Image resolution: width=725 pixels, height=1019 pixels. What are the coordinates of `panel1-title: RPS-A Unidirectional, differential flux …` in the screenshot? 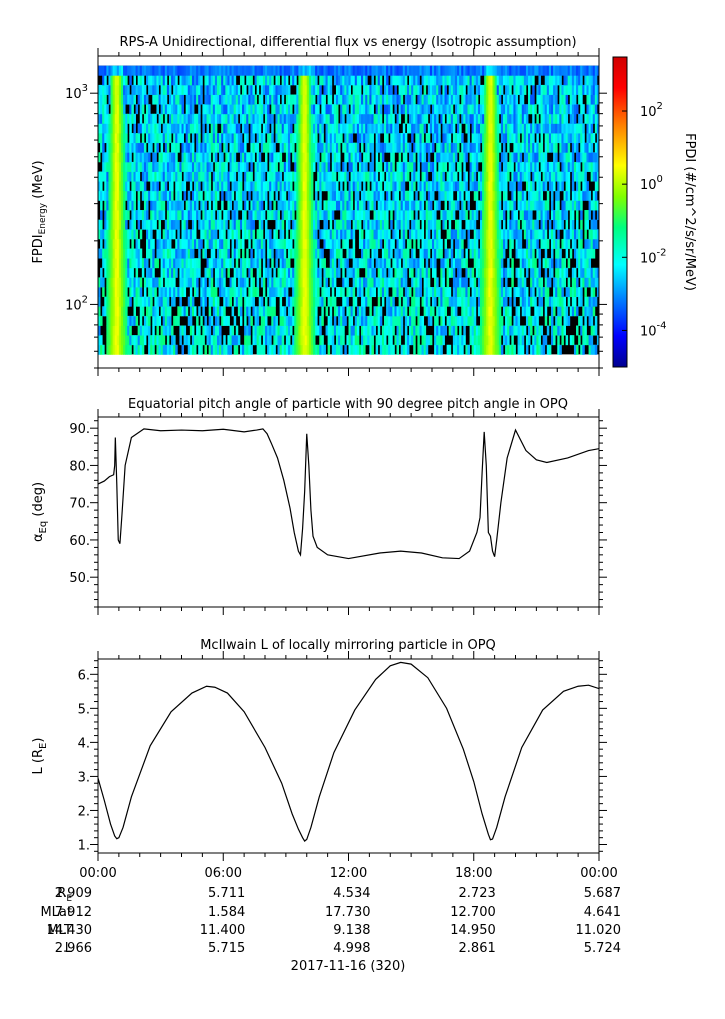 It's located at (347, 42).